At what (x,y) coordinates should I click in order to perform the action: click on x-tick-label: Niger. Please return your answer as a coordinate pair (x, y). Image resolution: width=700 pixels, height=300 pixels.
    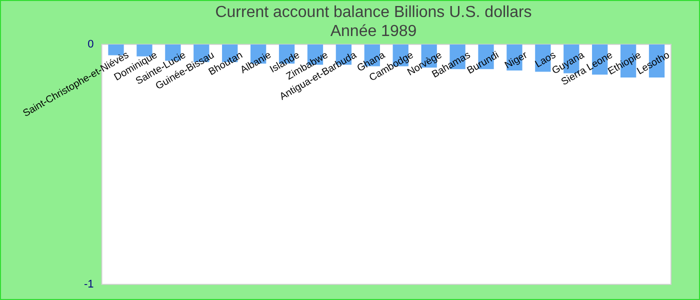
    Looking at the image, I should click on (516, 61).